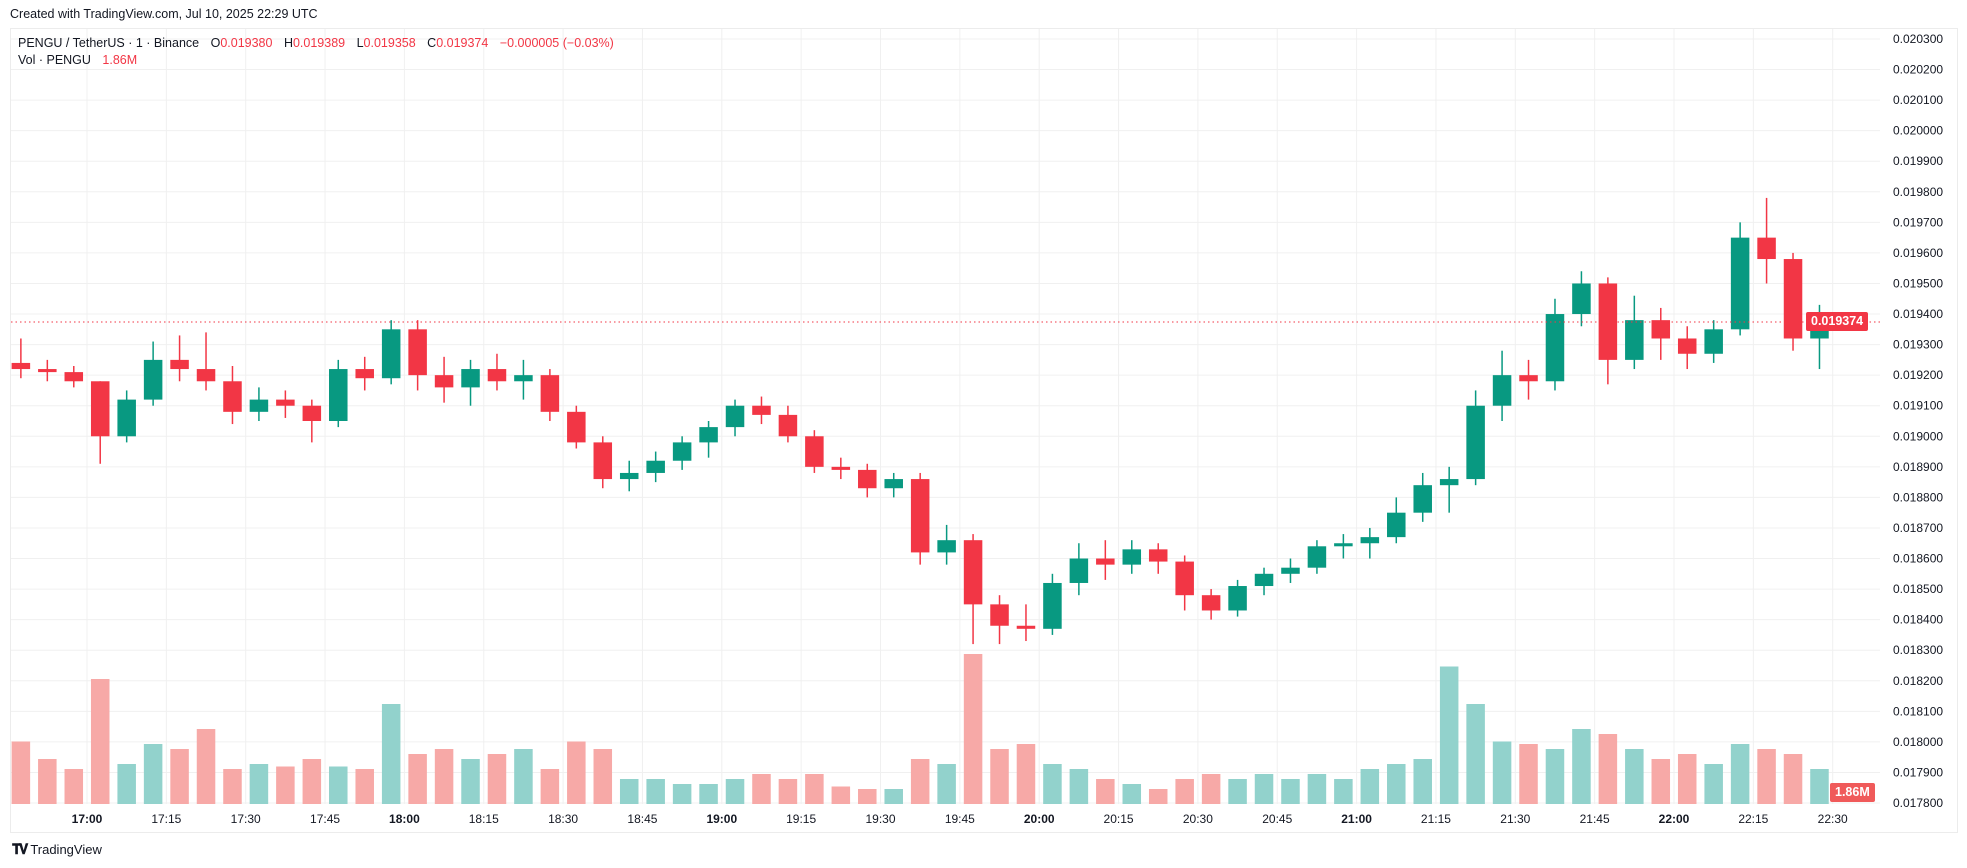 The image size is (1967, 868). Describe the element at coordinates (1918, 314) in the screenshot. I see `price-tick-label: 0.019400` at that location.